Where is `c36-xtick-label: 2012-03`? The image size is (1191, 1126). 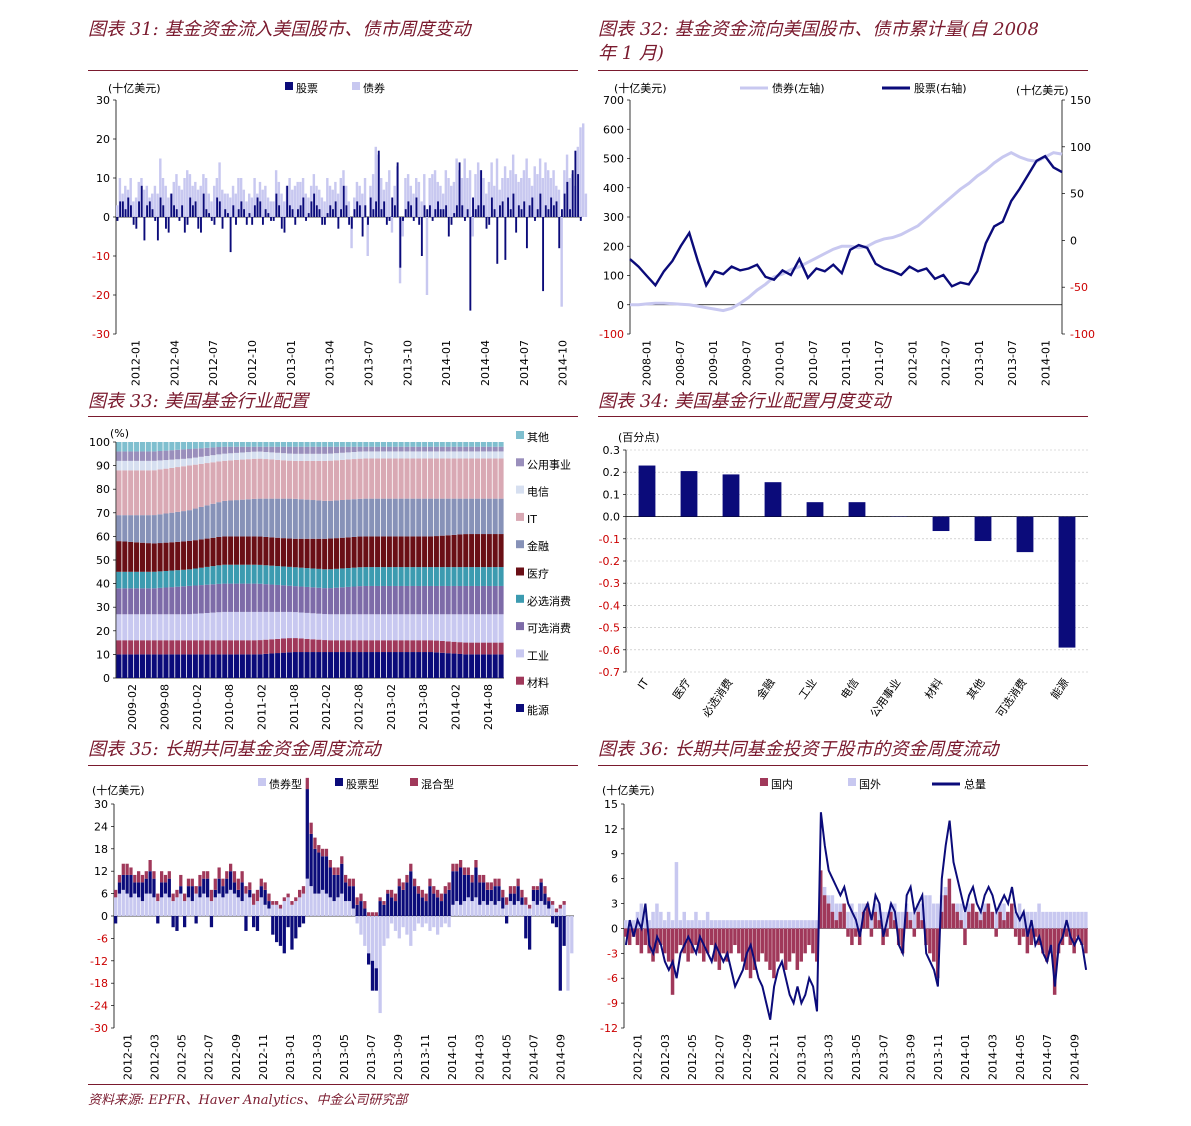
c36-xtick-label: 2012-03 is located at coordinates (665, 1057).